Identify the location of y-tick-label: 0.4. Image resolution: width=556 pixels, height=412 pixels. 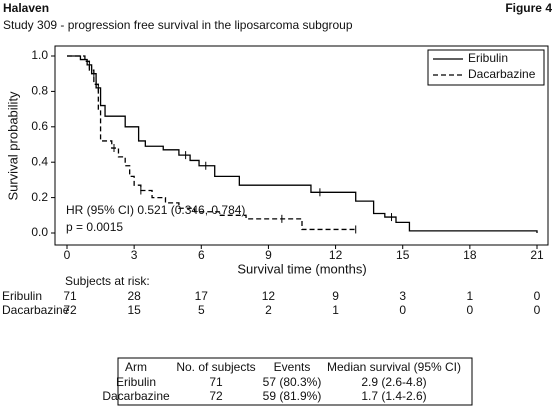
(39, 161).